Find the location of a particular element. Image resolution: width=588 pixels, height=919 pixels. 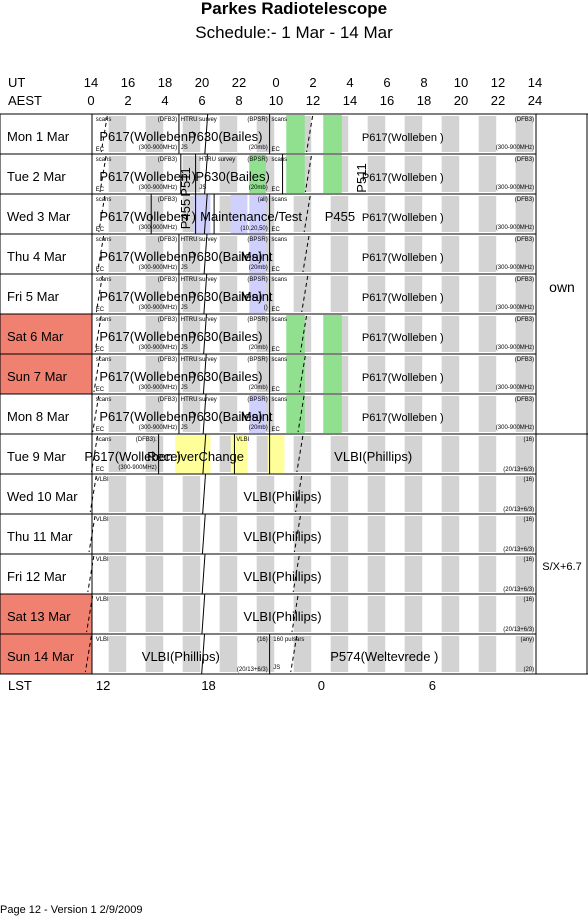

small-text-dfb3: (DFB3) is located at coordinates (524, 160).